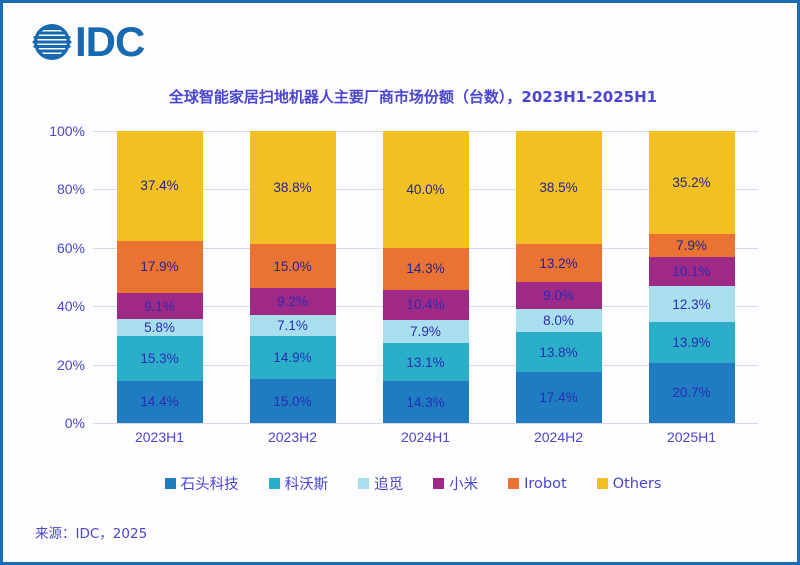 The height and width of the screenshot is (565, 800). Describe the element at coordinates (292, 301) in the screenshot. I see `bar-segment: 9.2%` at that location.